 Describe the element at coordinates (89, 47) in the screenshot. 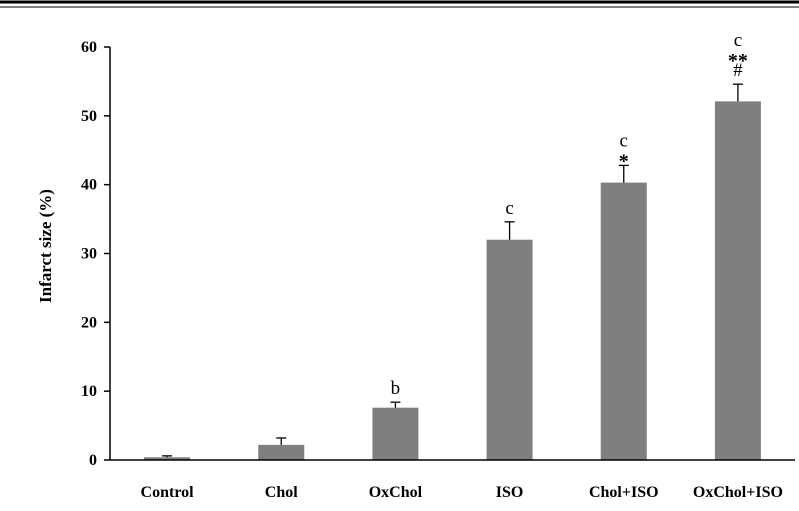

I see `y-tick-label: 60` at that location.